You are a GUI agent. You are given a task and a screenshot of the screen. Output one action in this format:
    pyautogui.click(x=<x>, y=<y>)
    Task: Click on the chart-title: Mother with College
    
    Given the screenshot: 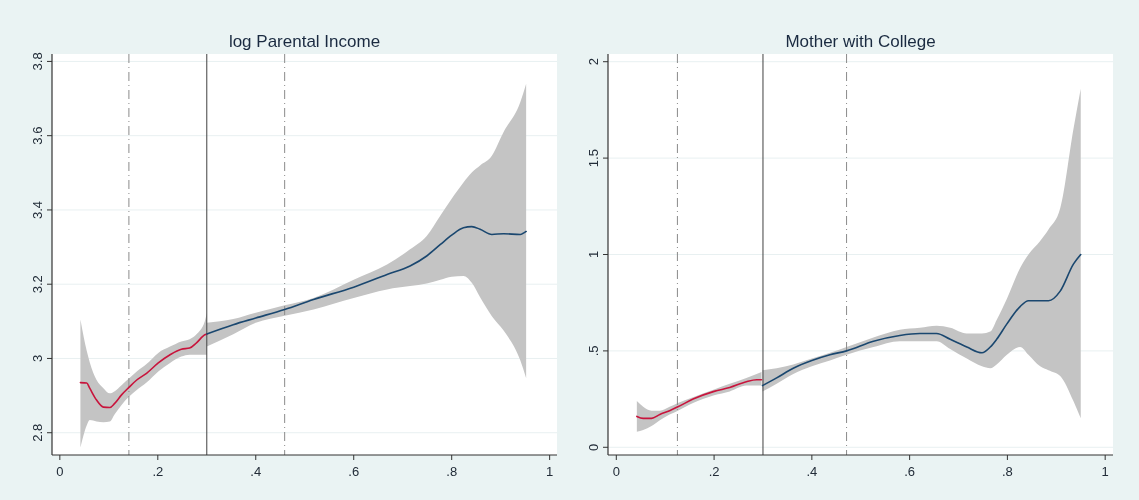 What is the action you would take?
    pyautogui.click(x=860, y=41)
    